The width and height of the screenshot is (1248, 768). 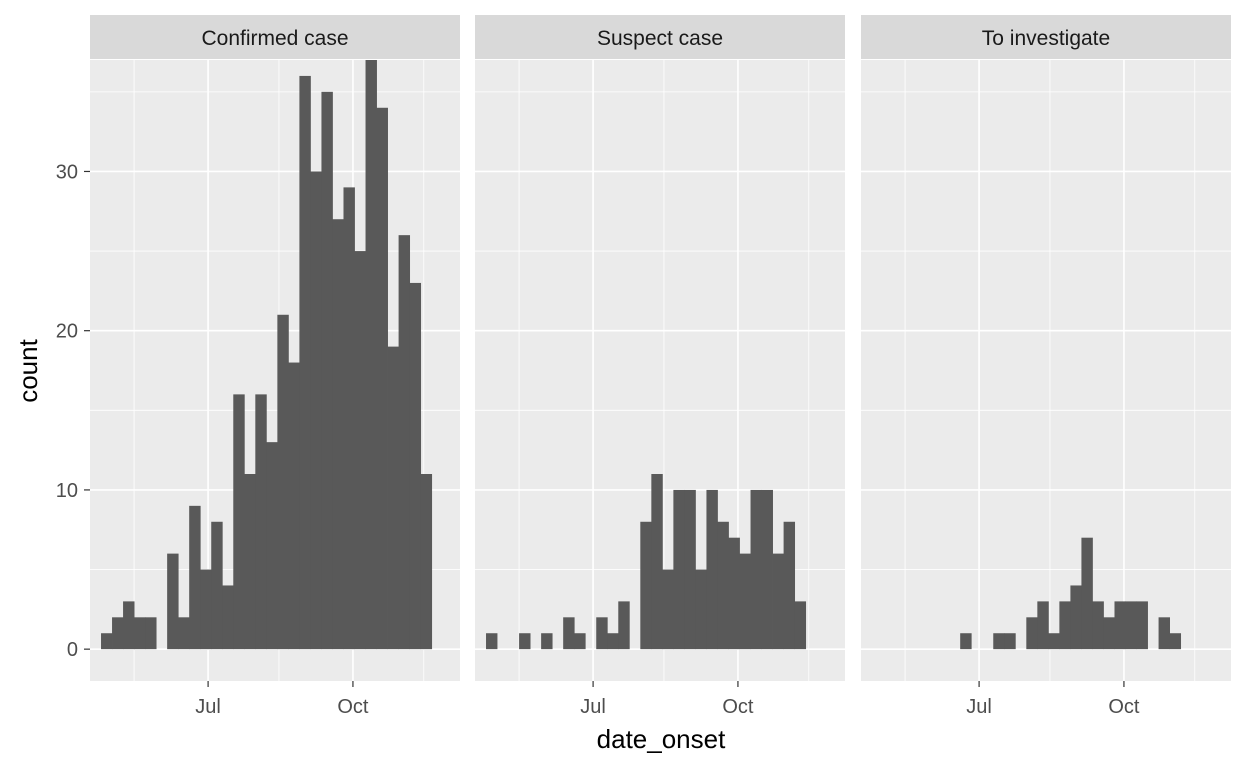 I want to click on y-tick-label: 20, so click(x=67, y=332).